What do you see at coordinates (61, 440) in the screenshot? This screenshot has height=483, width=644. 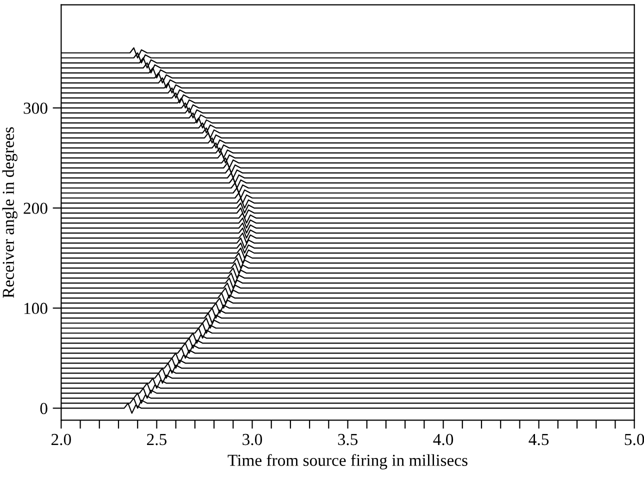 I see `x-tick-label: 2.0` at bounding box center [61, 440].